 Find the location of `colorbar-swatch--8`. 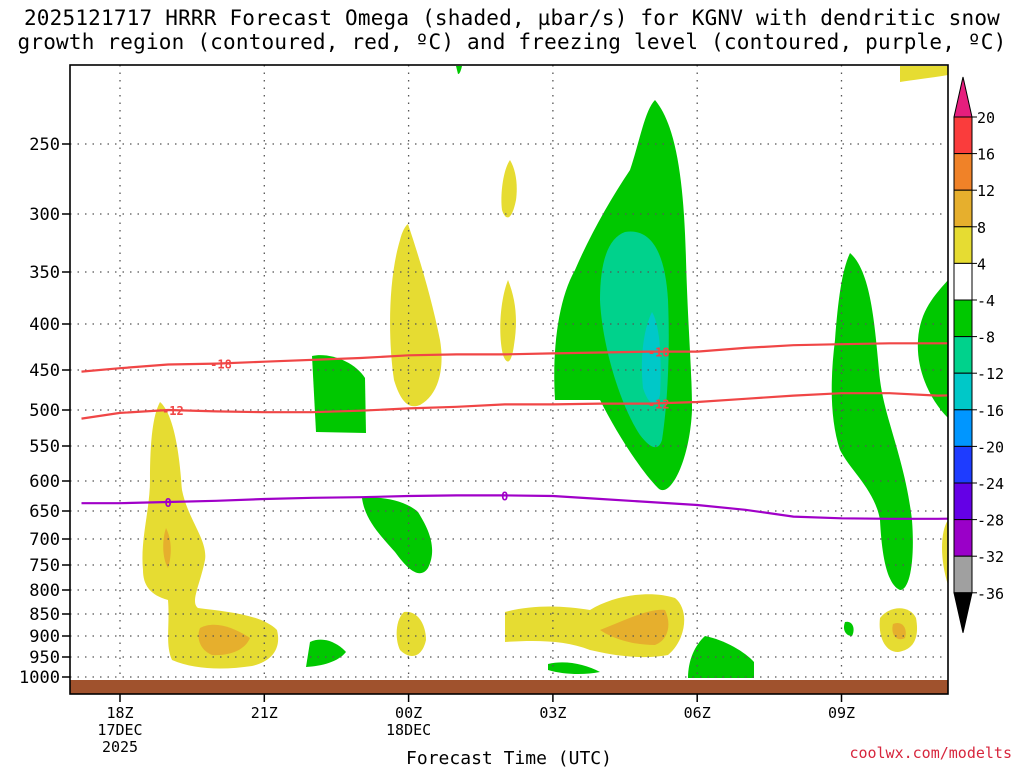

colorbar-swatch--8 is located at coordinates (963, 318).